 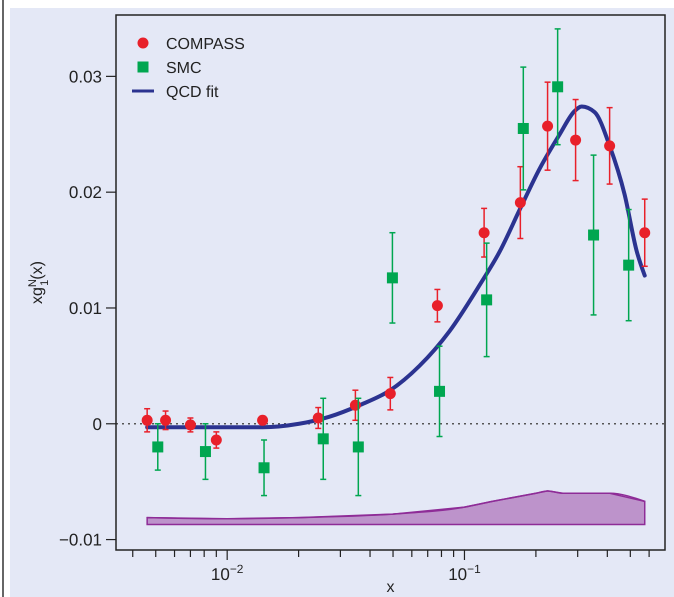 What do you see at coordinates (227, 573) in the screenshot?
I see `x-tick-label: 10$^{−2}$` at bounding box center [227, 573].